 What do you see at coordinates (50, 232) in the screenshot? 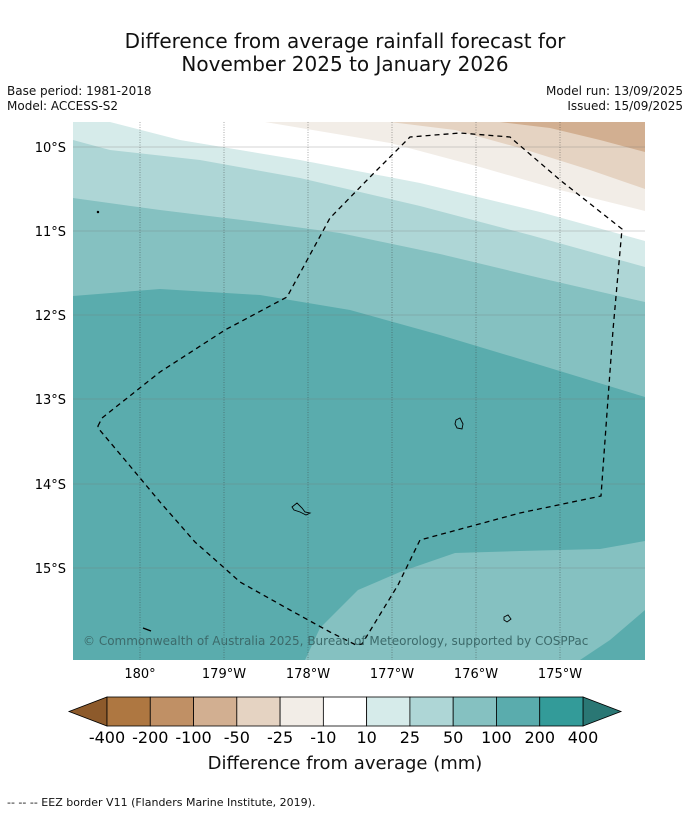
I see `lat-label: 11°S` at bounding box center [50, 232].